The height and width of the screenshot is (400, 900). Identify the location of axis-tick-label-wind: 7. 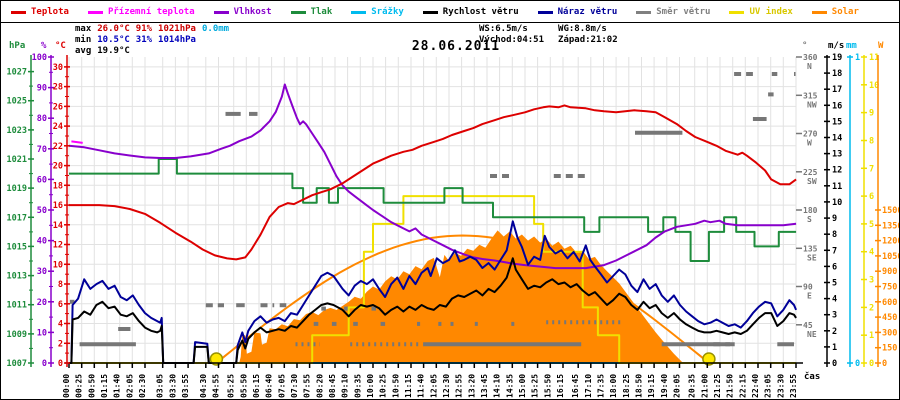
(834, 251).